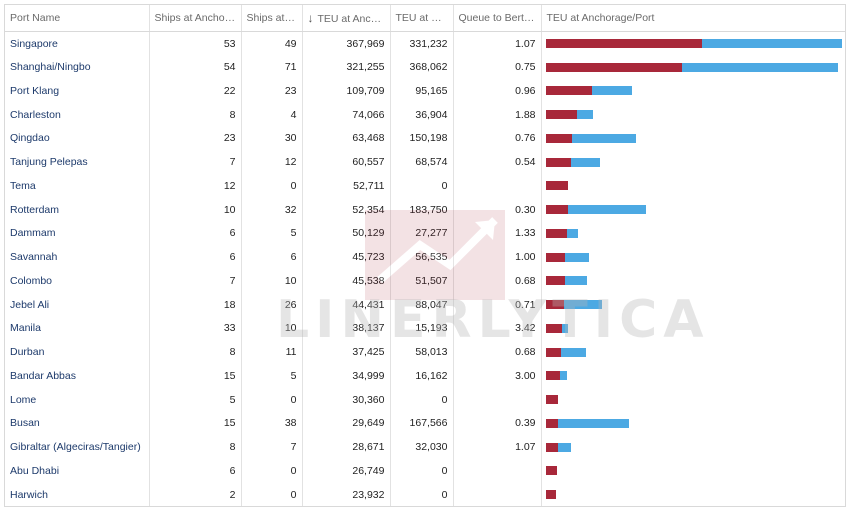 The width and height of the screenshot is (850, 511). I want to click on table-row: Shanghai/Ningbo 54 71 321,255 368,062 0.75, so click(425, 67).